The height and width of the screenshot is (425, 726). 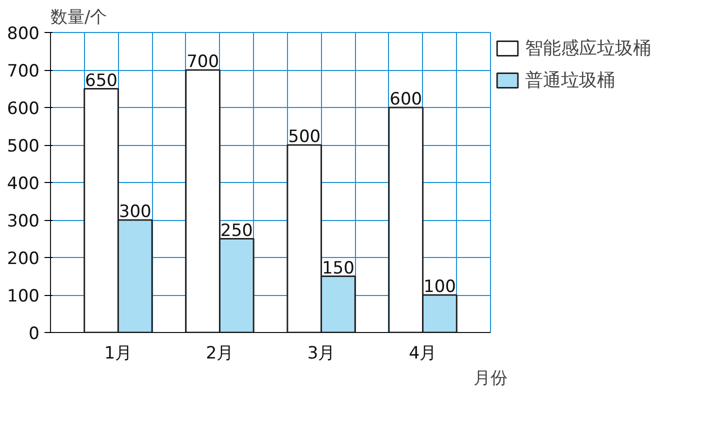 What do you see at coordinates (23, 259) in the screenshot?
I see `y-tick-label: 200` at bounding box center [23, 259].